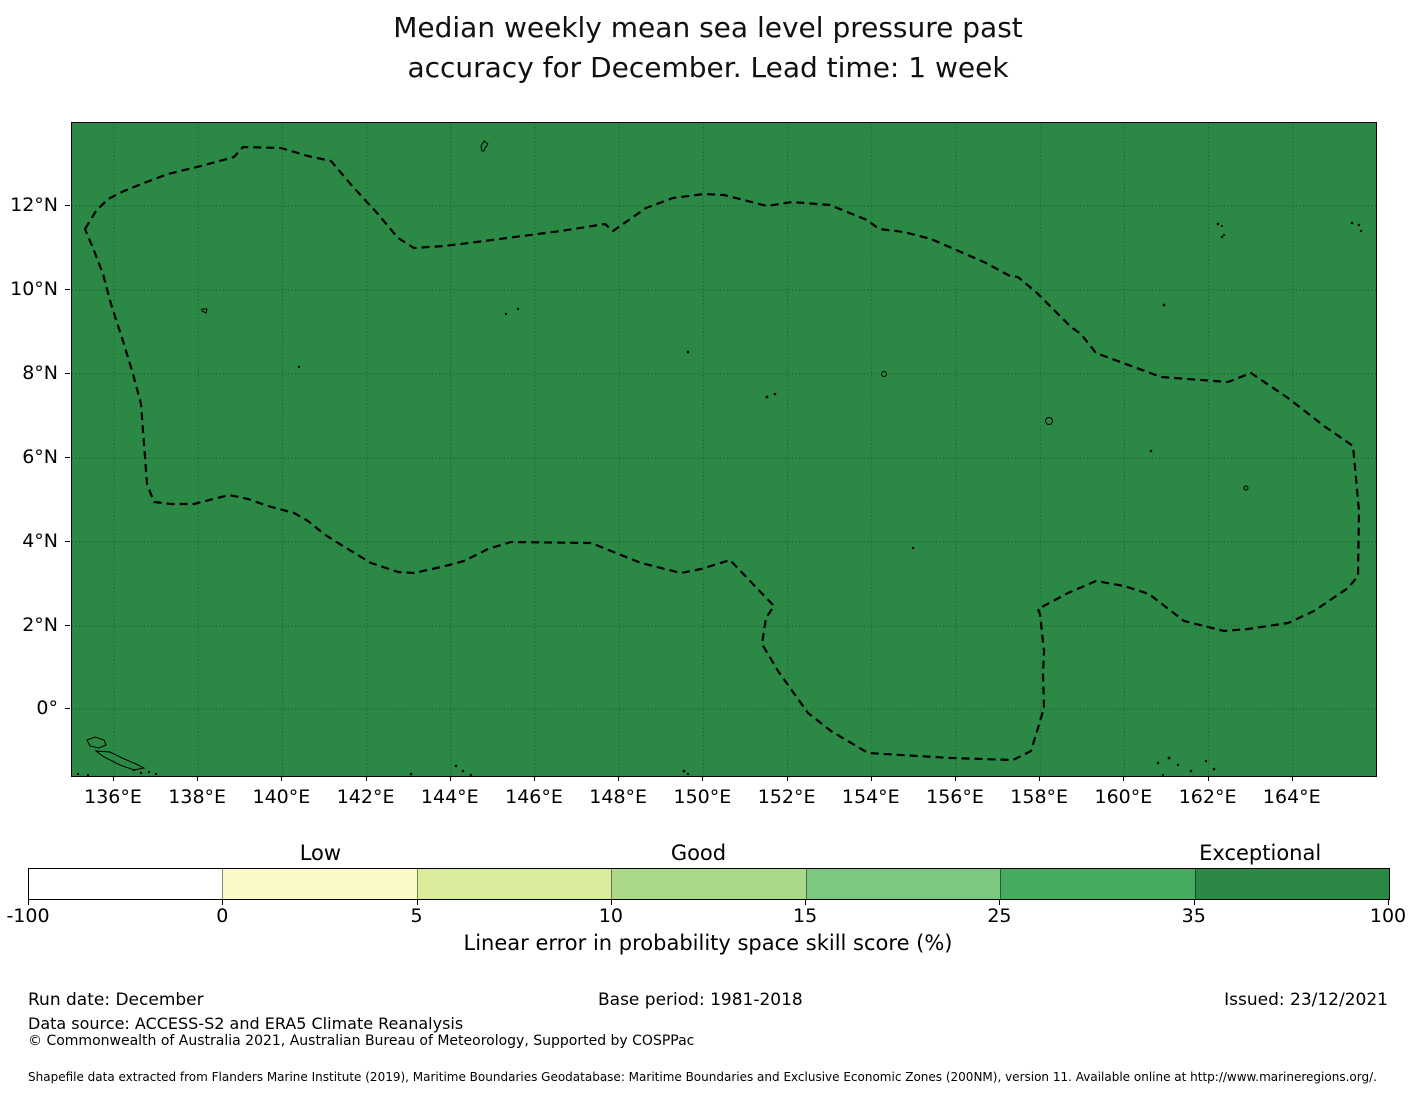 The image size is (1416, 1095). I want to click on island-pohnpei, so click(1049, 421).